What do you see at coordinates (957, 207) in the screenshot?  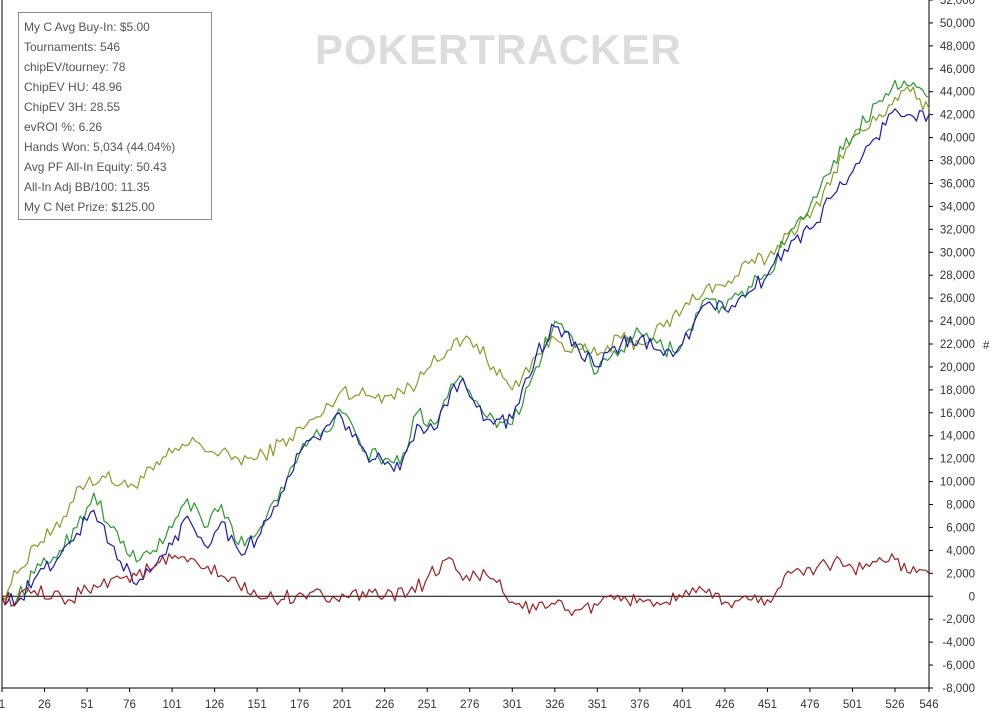 I see `y-tick-label: 34,000` at bounding box center [957, 207].